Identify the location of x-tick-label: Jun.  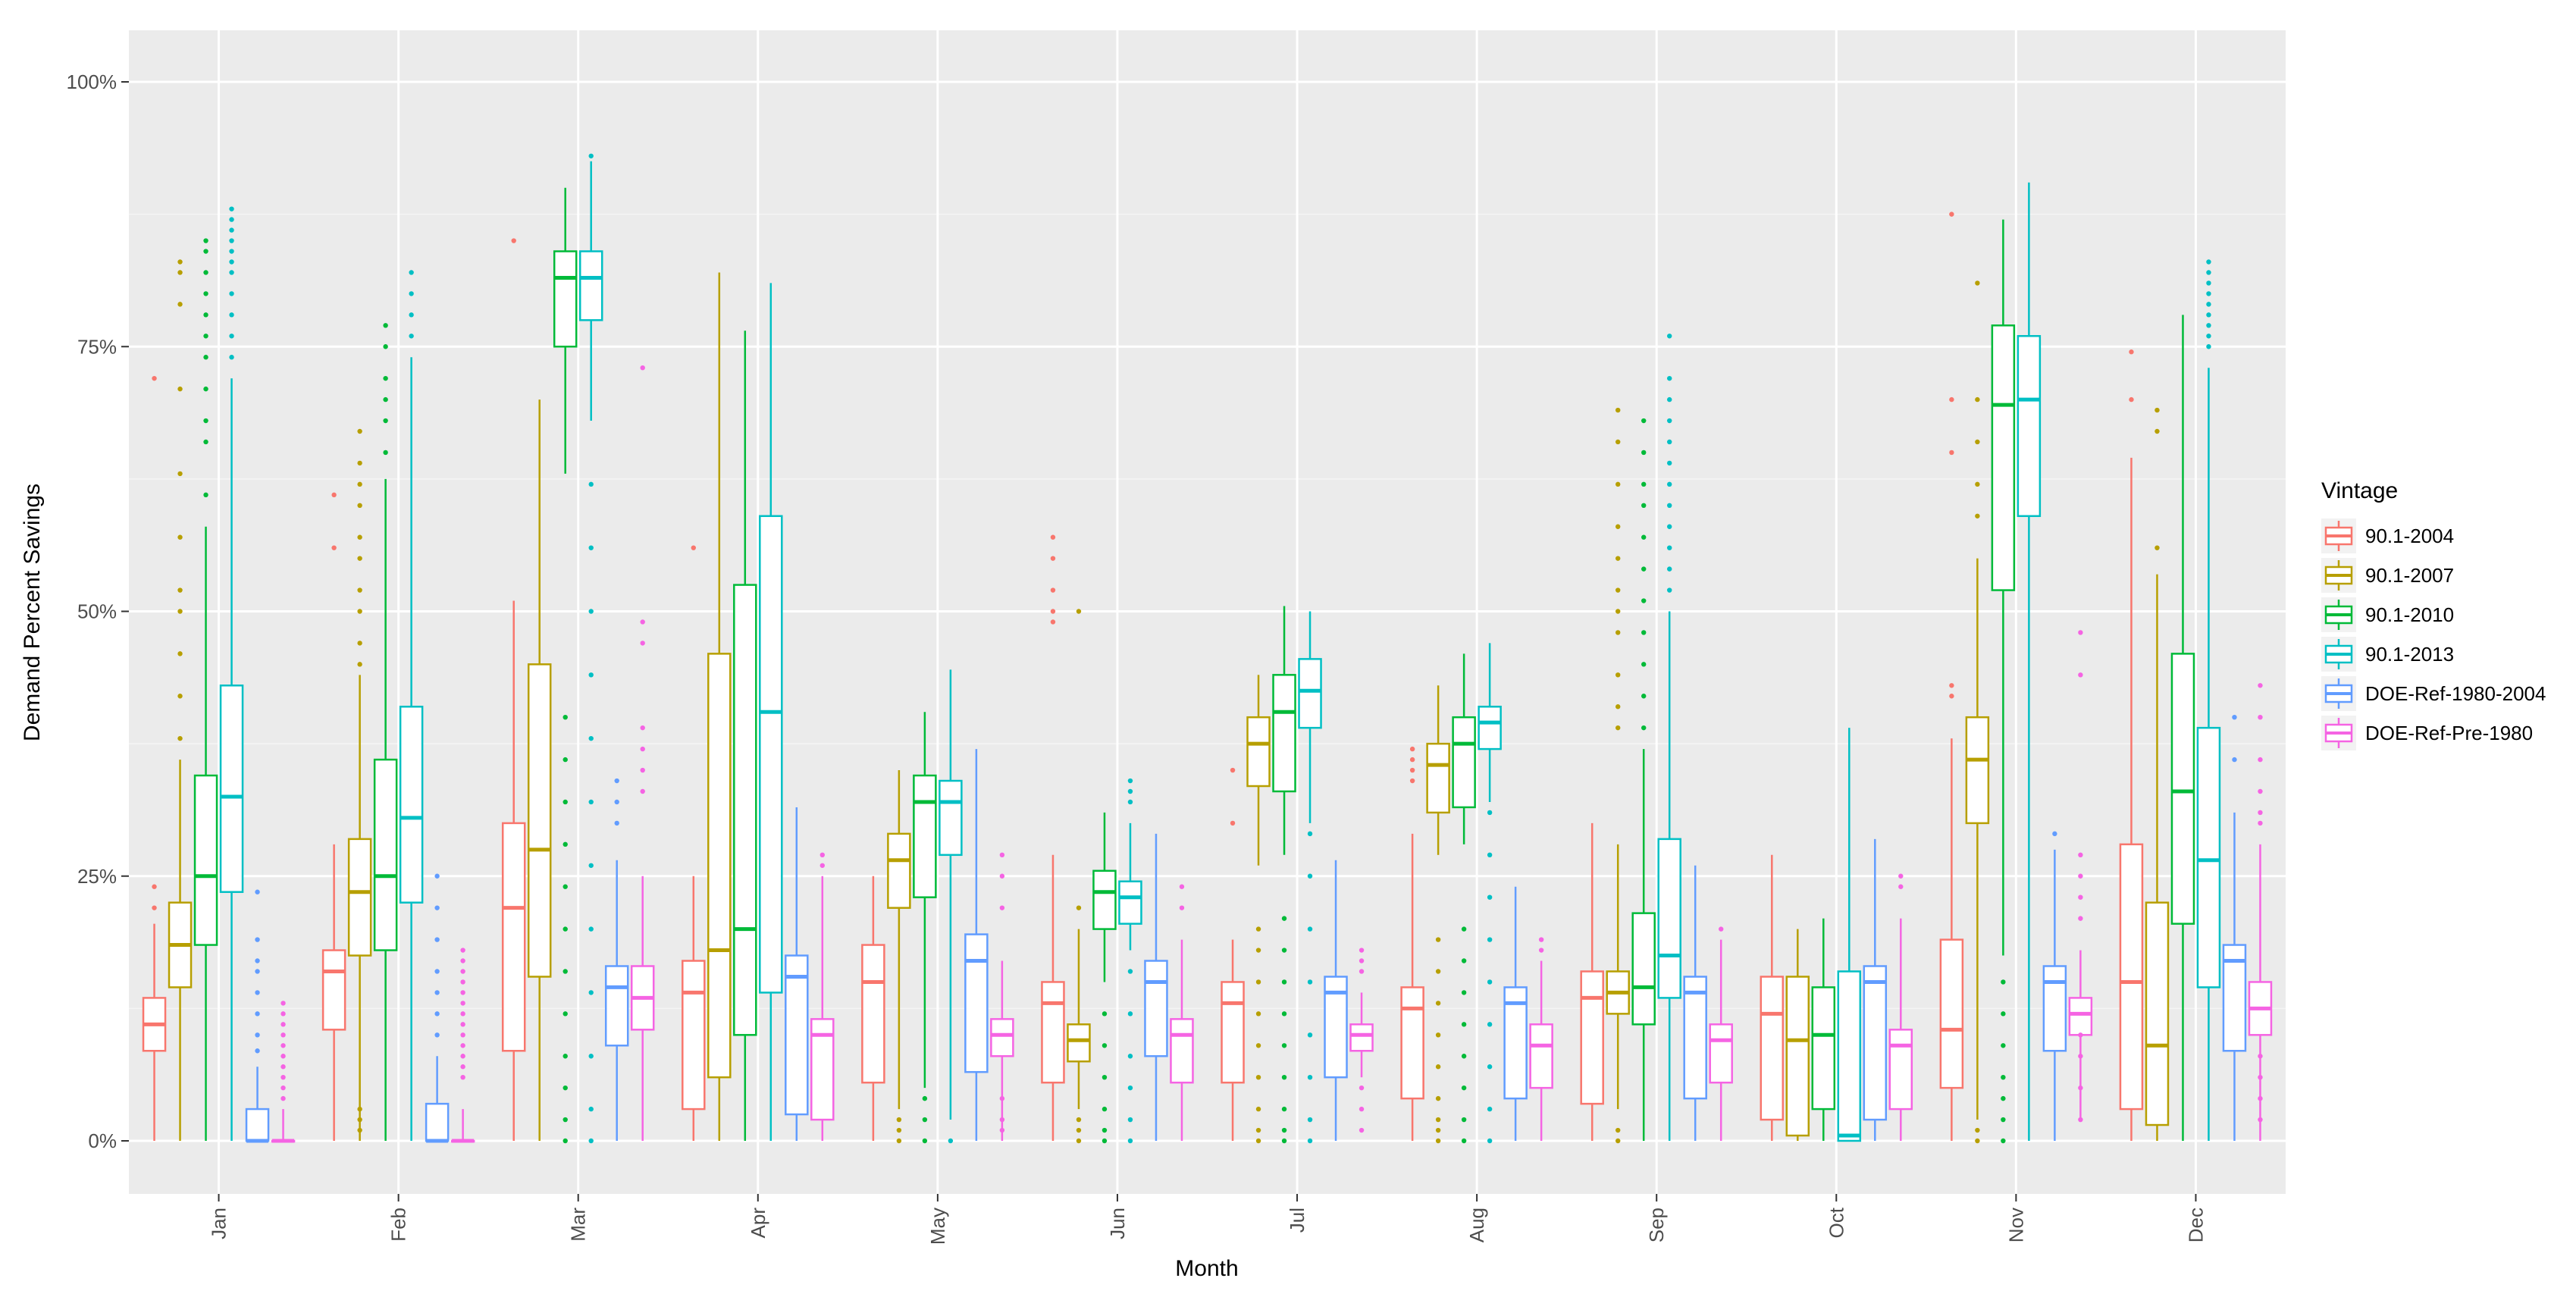
(1117, 1223).